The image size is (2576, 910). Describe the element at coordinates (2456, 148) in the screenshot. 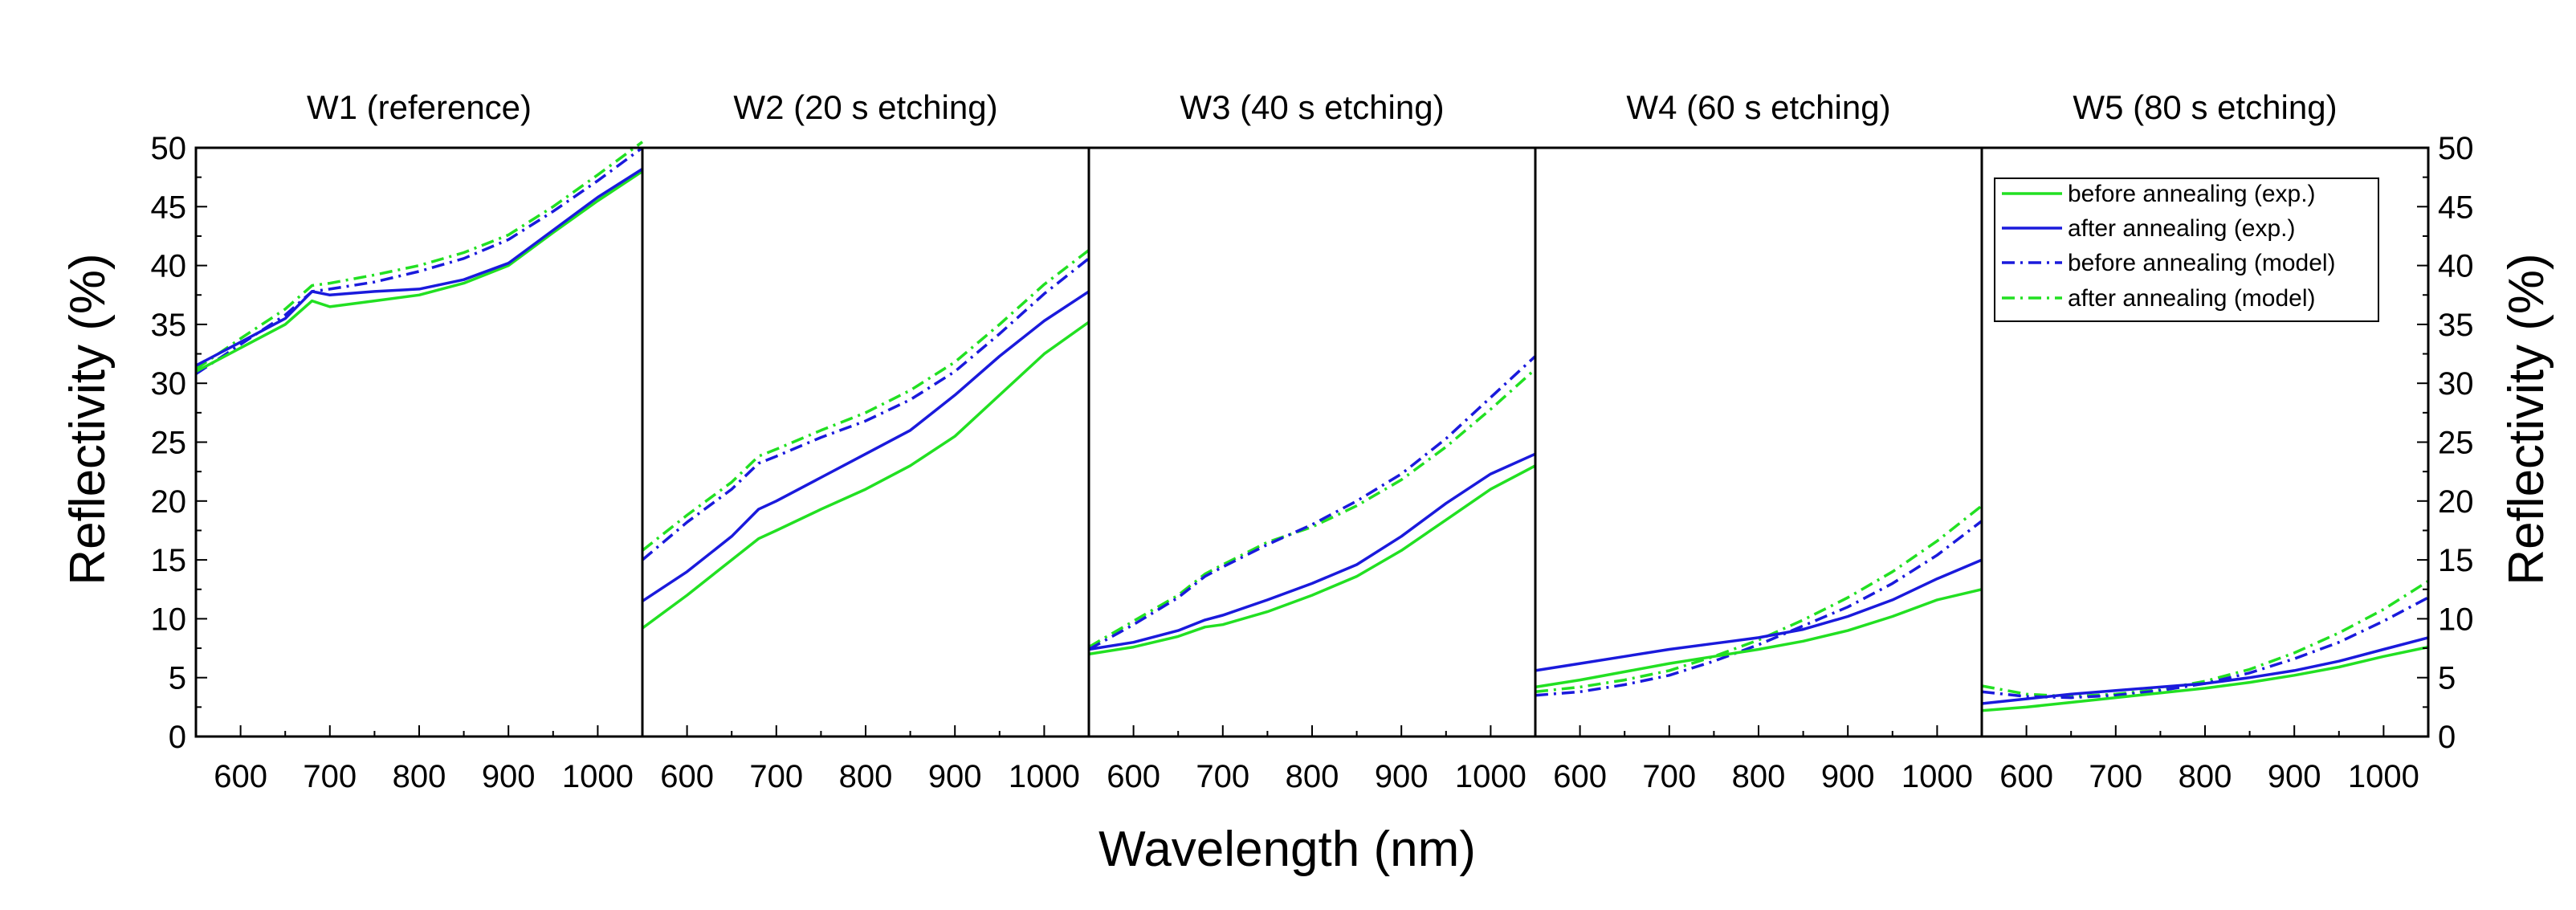

I see `y-tick-label-right: 50` at that location.